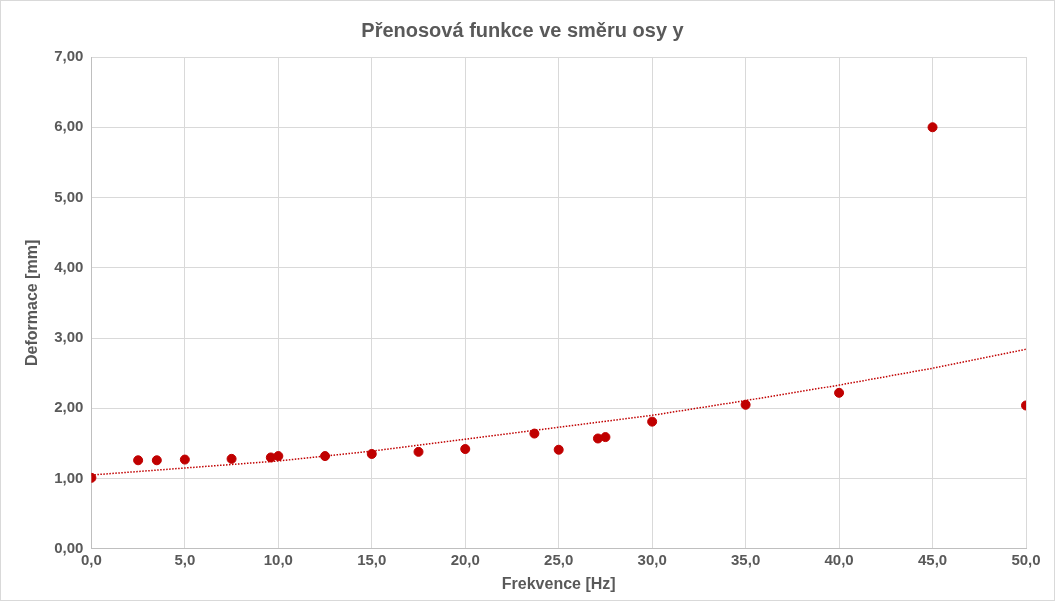 This screenshot has width=1055, height=601. I want to click on x-tick-label: 10,0, so click(278, 559).